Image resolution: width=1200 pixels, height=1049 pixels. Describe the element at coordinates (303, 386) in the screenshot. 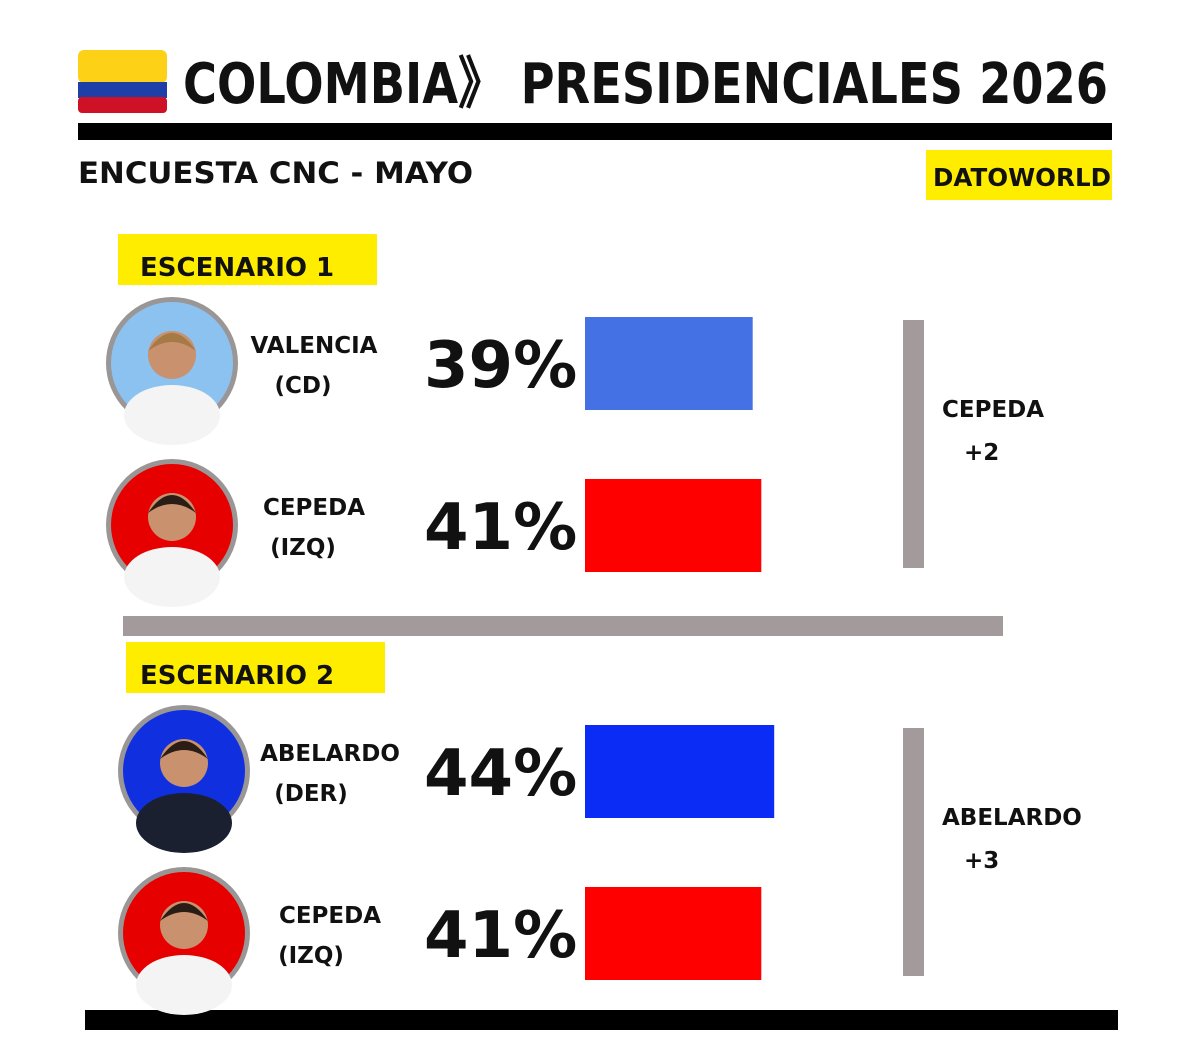

I see `candidate-party: (CD)` at that location.